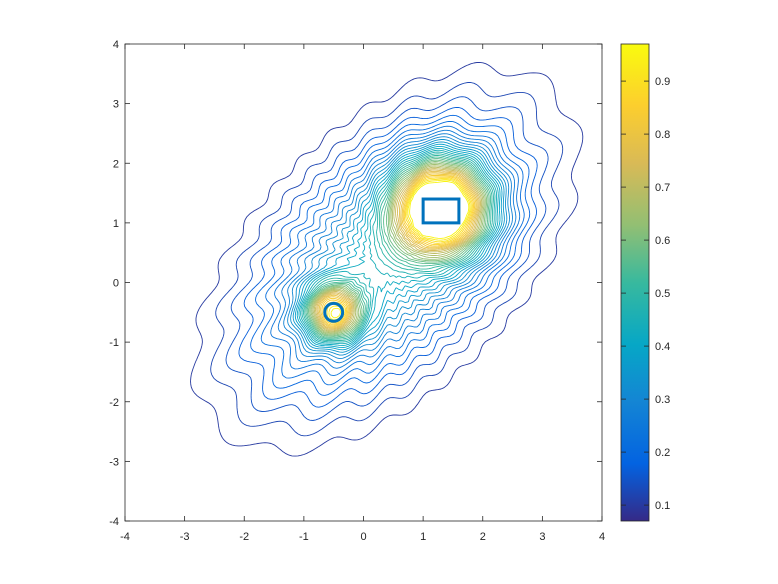  What do you see at coordinates (244, 537) in the screenshot?
I see `x-tick-label: -2` at bounding box center [244, 537].